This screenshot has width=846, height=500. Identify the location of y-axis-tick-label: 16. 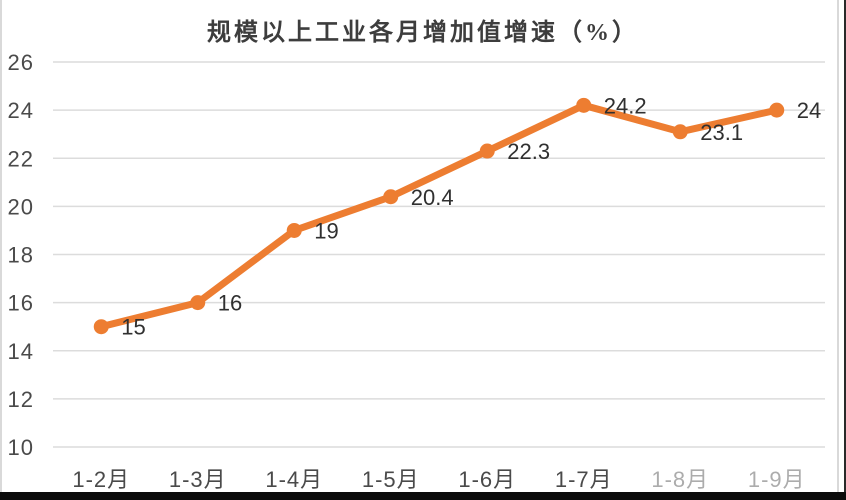
(21, 303).